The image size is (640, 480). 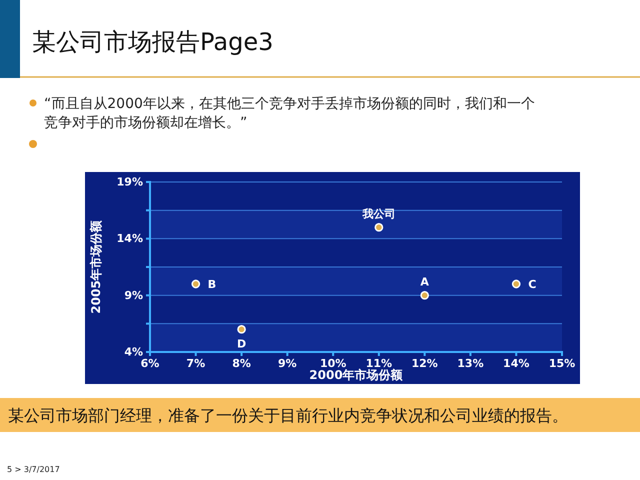 I want to click on x-tick-label: 14%, so click(x=516, y=363).